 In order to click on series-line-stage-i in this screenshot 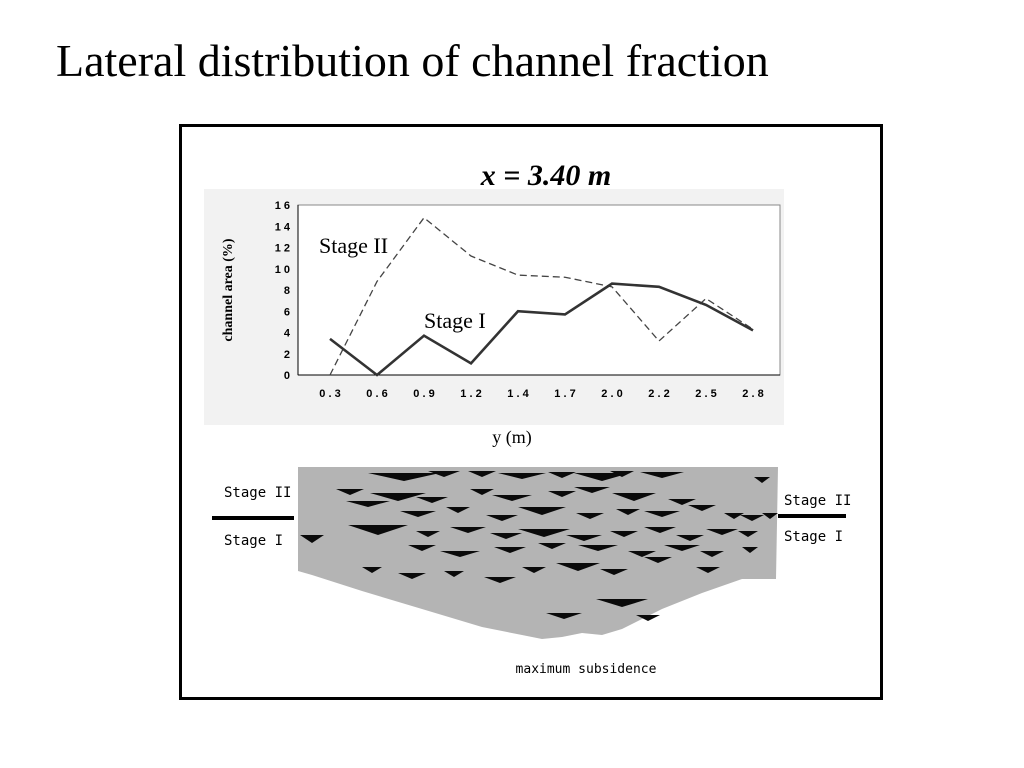, I will do `click(541, 329)`.